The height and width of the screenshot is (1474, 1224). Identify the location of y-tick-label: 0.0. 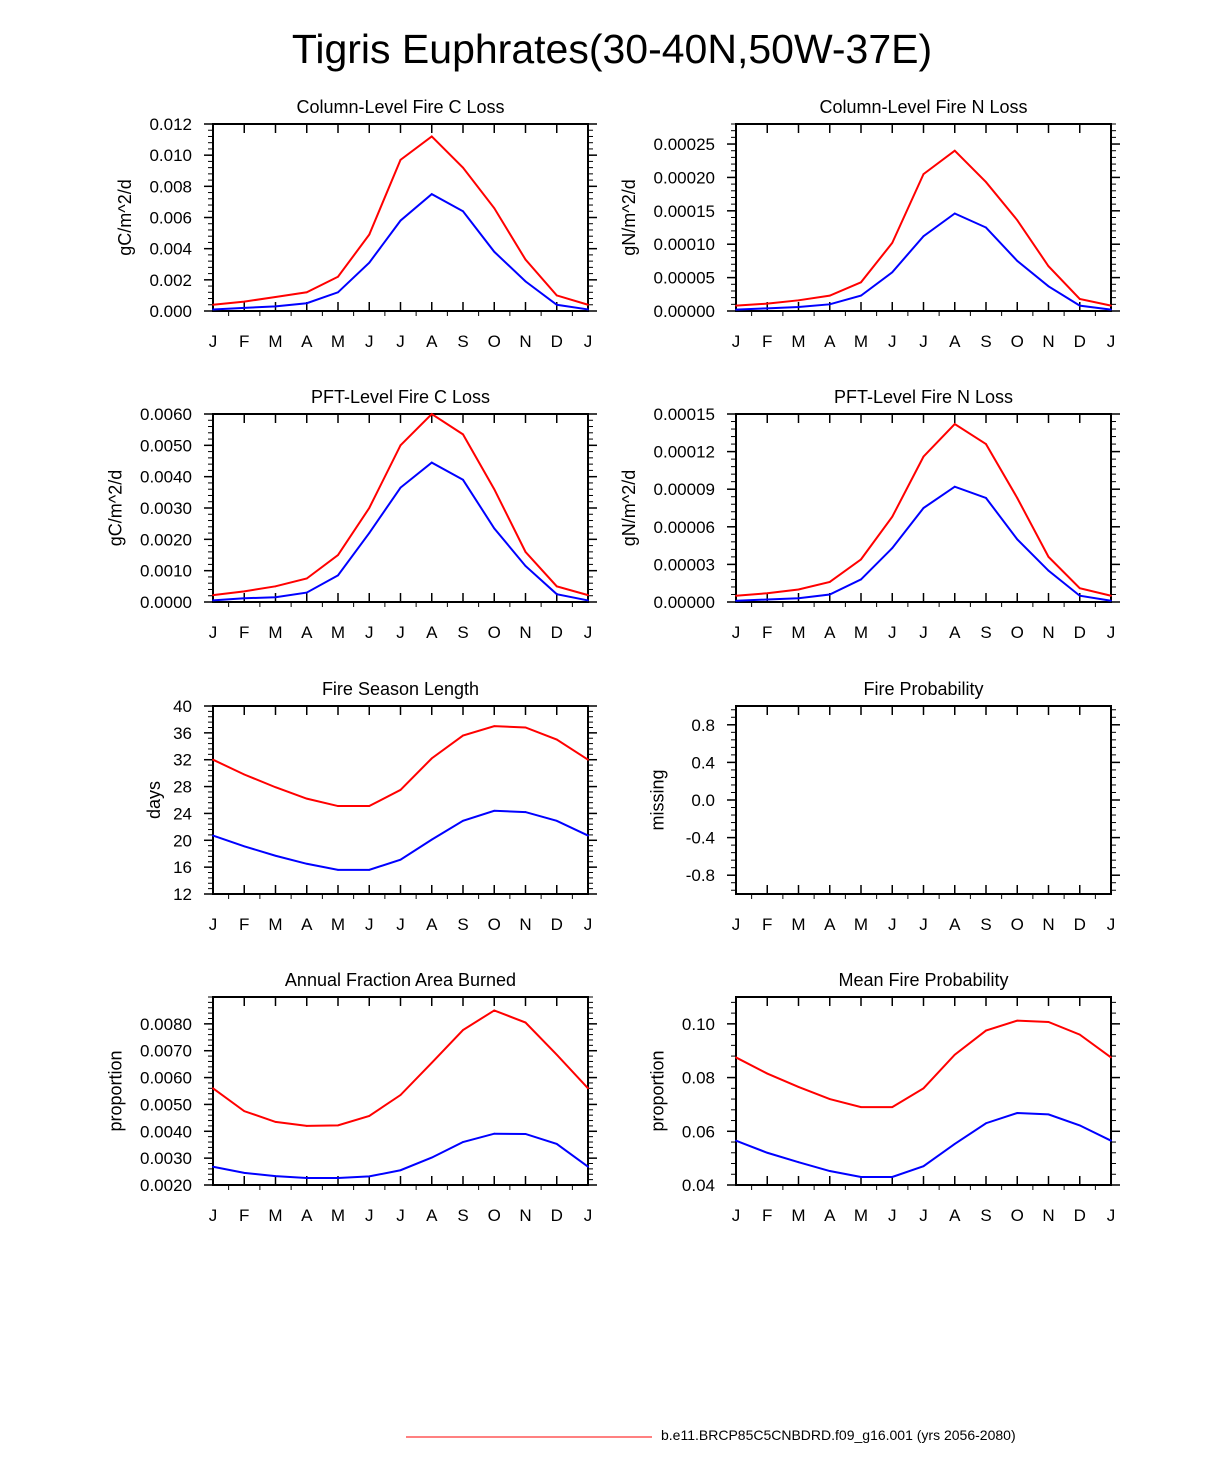
(703, 800).